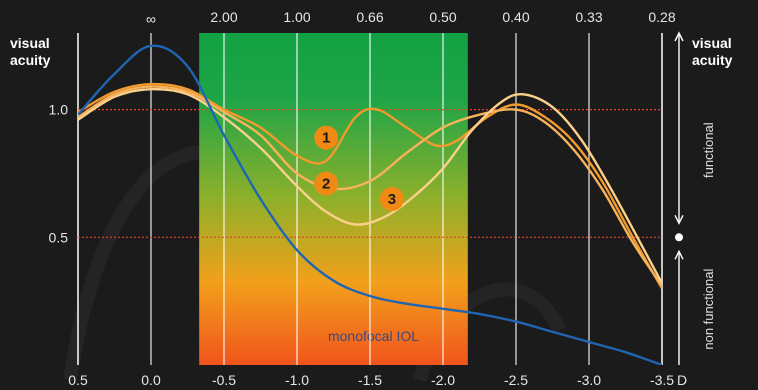 The image size is (758, 390). I want to click on non-functional-label: non functional, so click(708, 309).